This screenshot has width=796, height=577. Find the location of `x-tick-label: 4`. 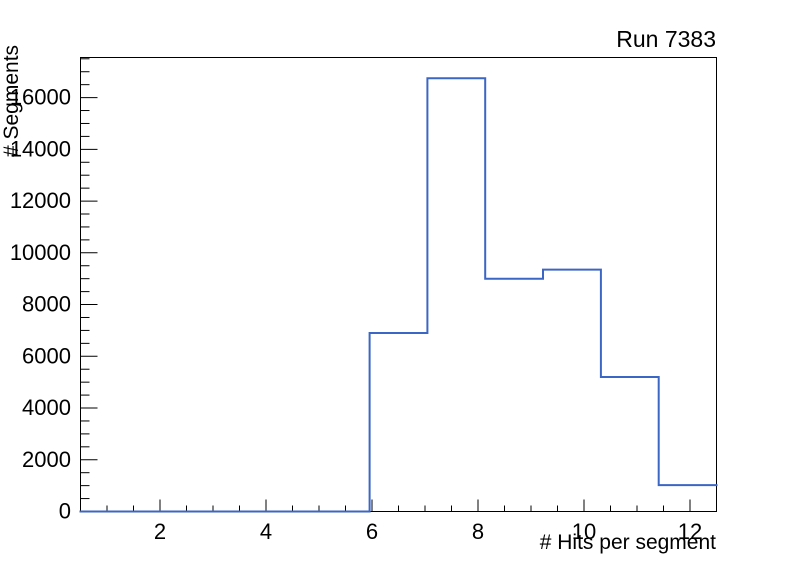

x-tick-label: 4 is located at coordinates (266, 531).